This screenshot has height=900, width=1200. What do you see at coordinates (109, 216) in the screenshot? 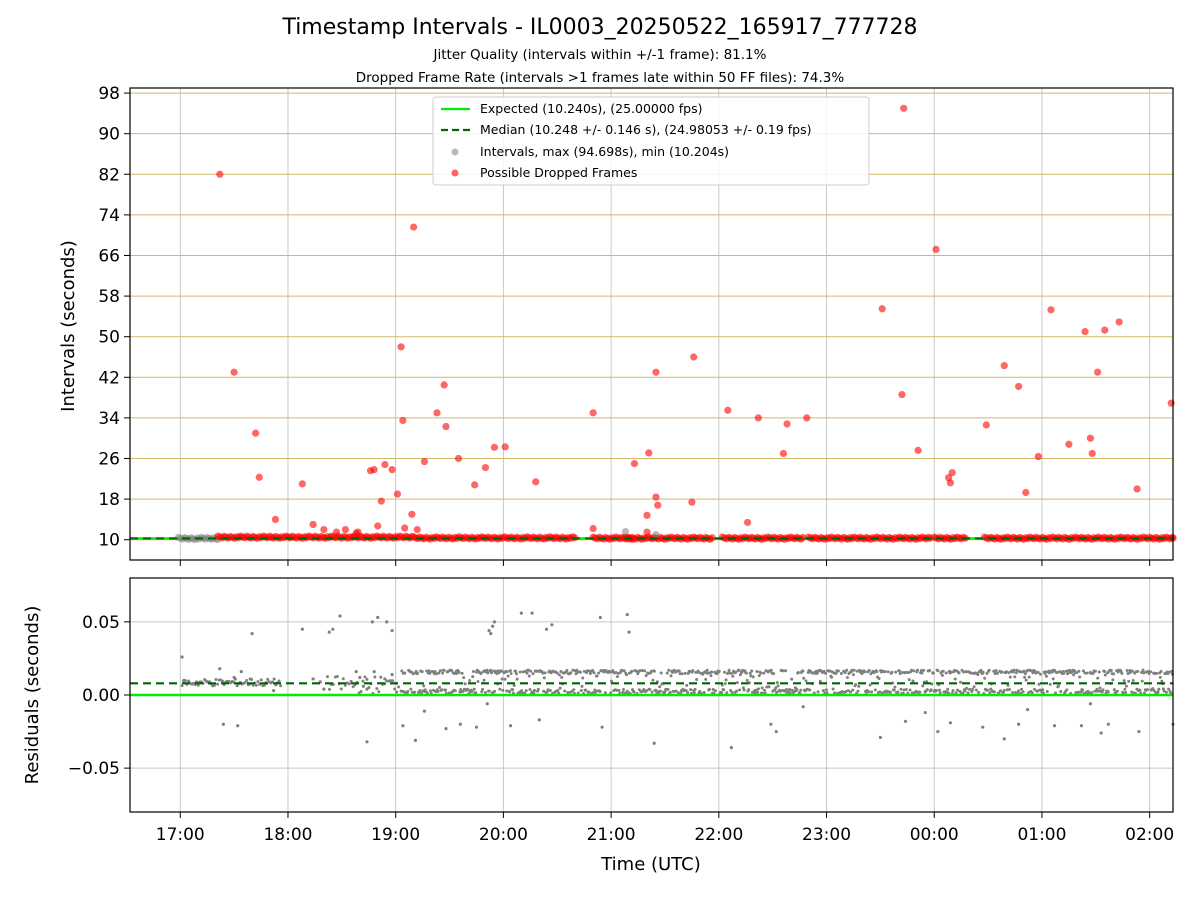
I see `y-tick-label: 74` at bounding box center [109, 216].